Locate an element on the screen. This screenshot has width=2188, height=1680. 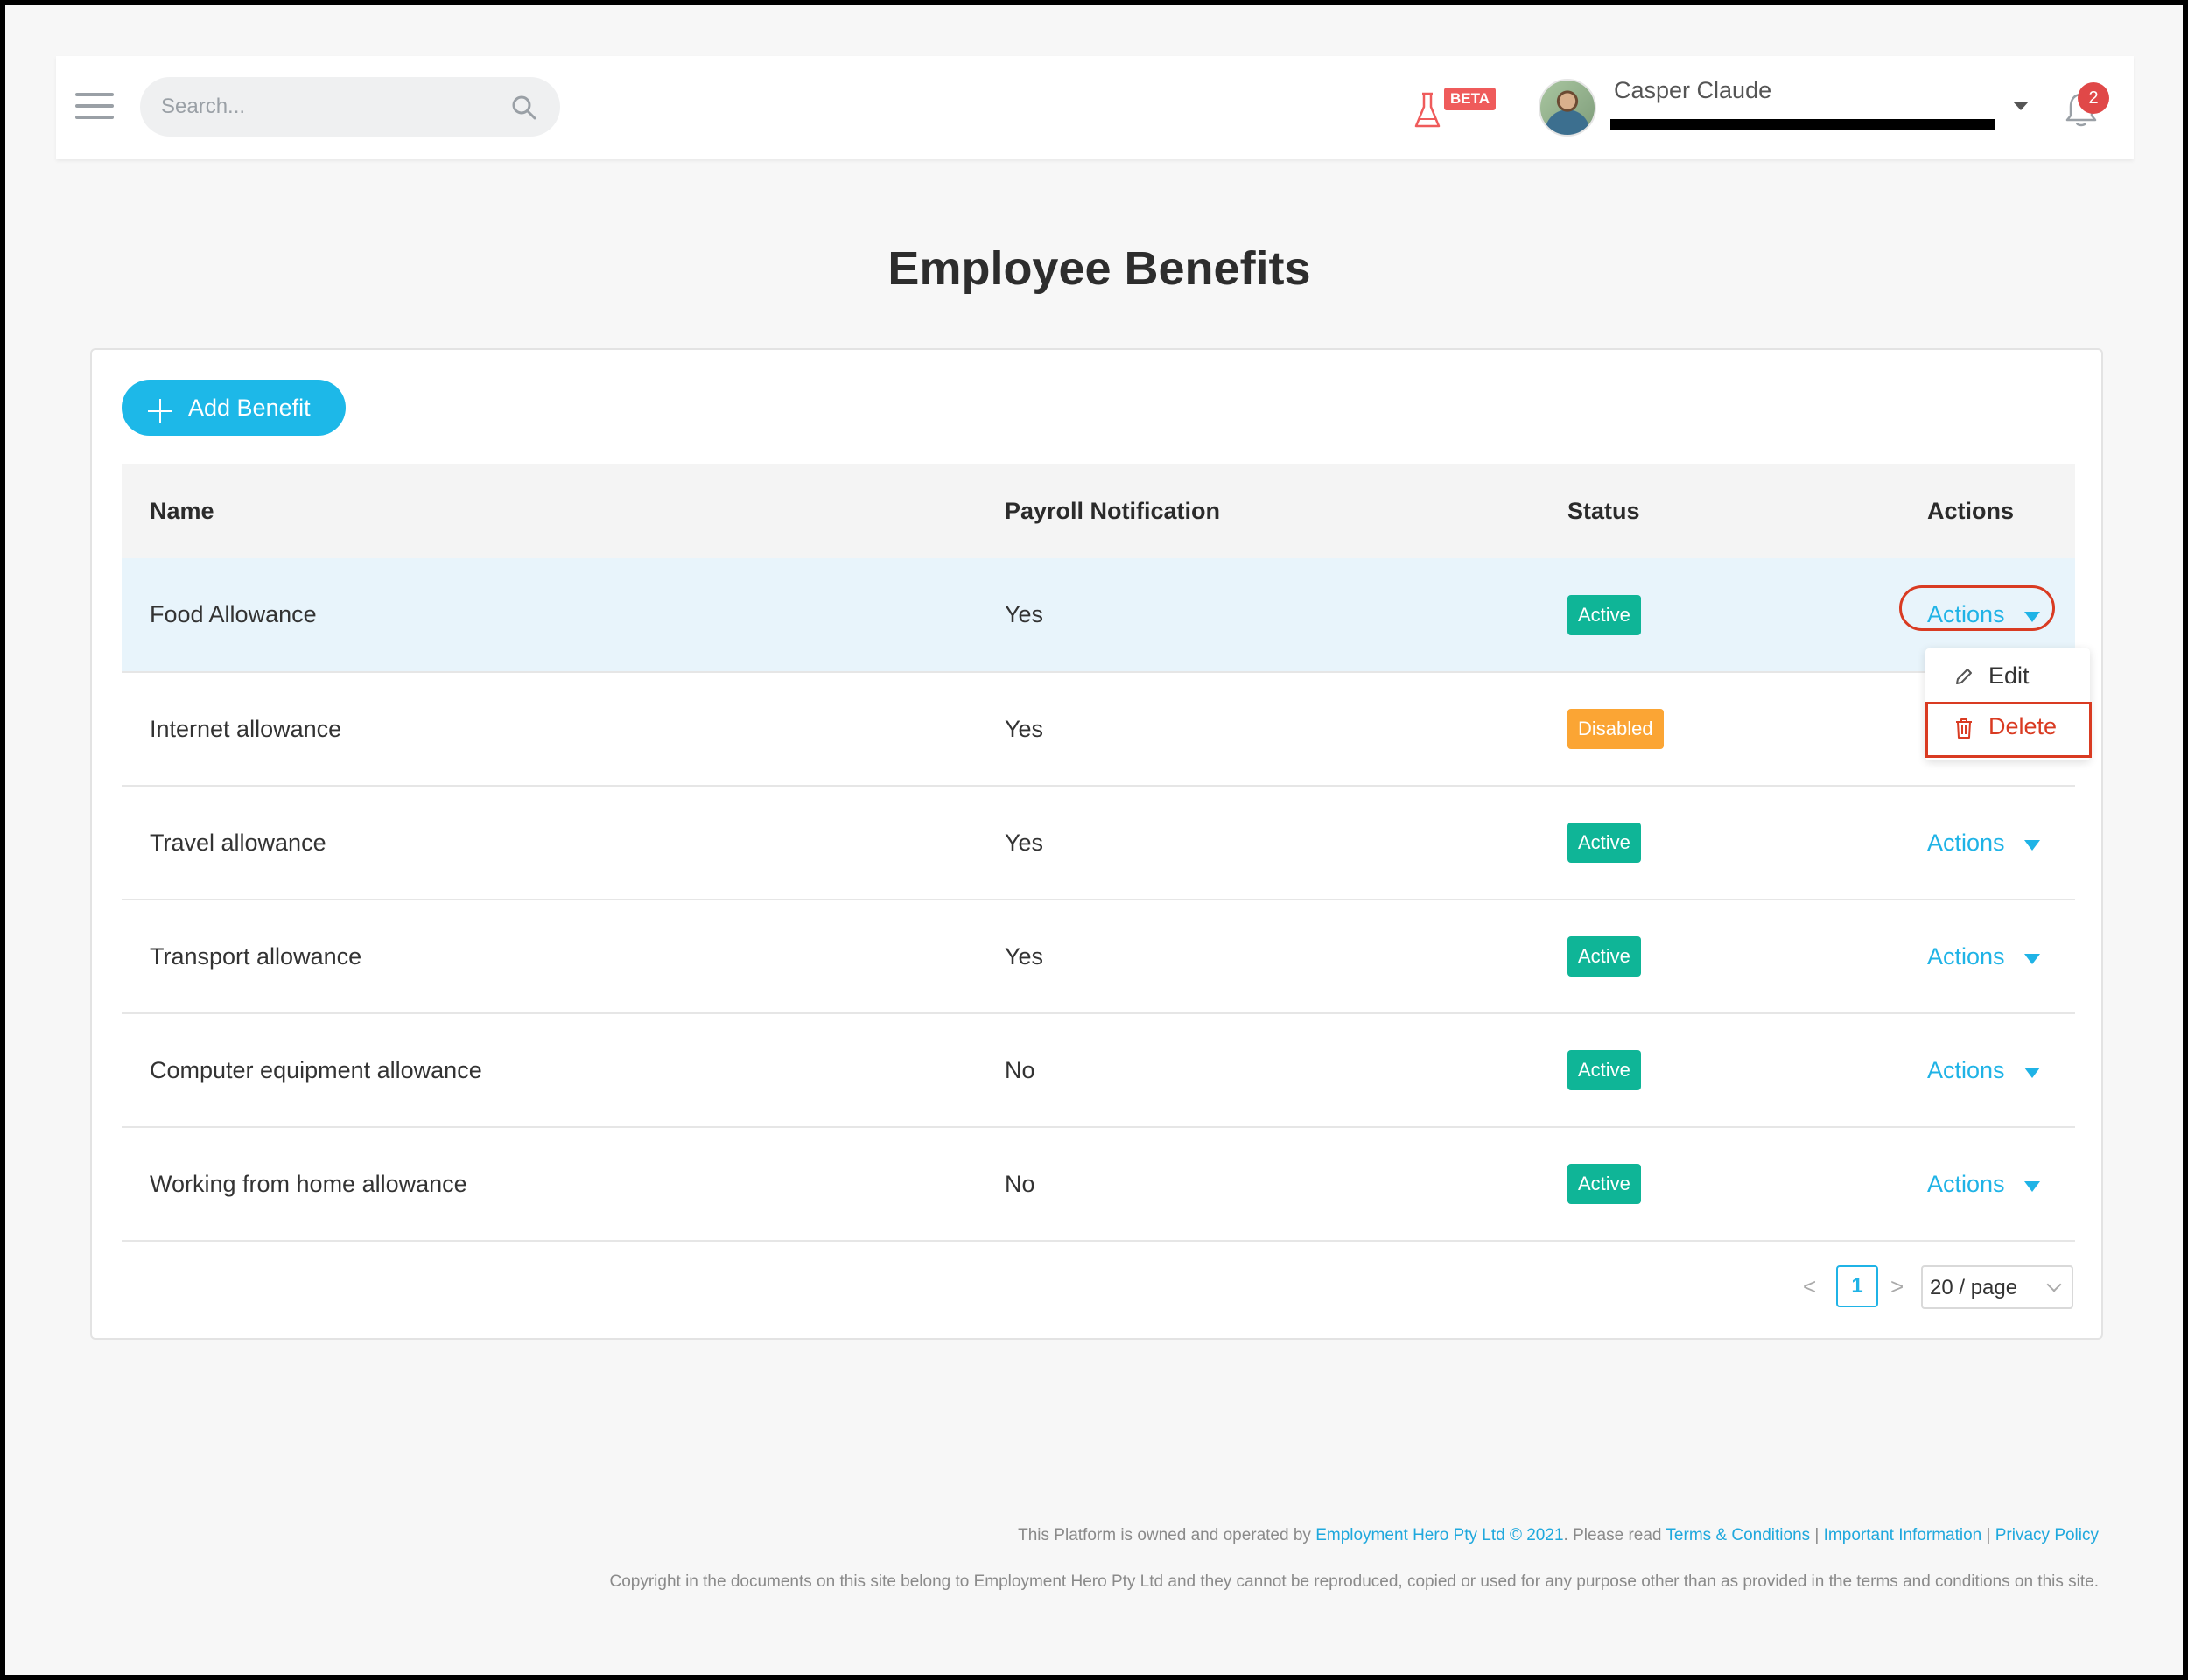
page-title: Employee Benefits is located at coordinates (1099, 268).